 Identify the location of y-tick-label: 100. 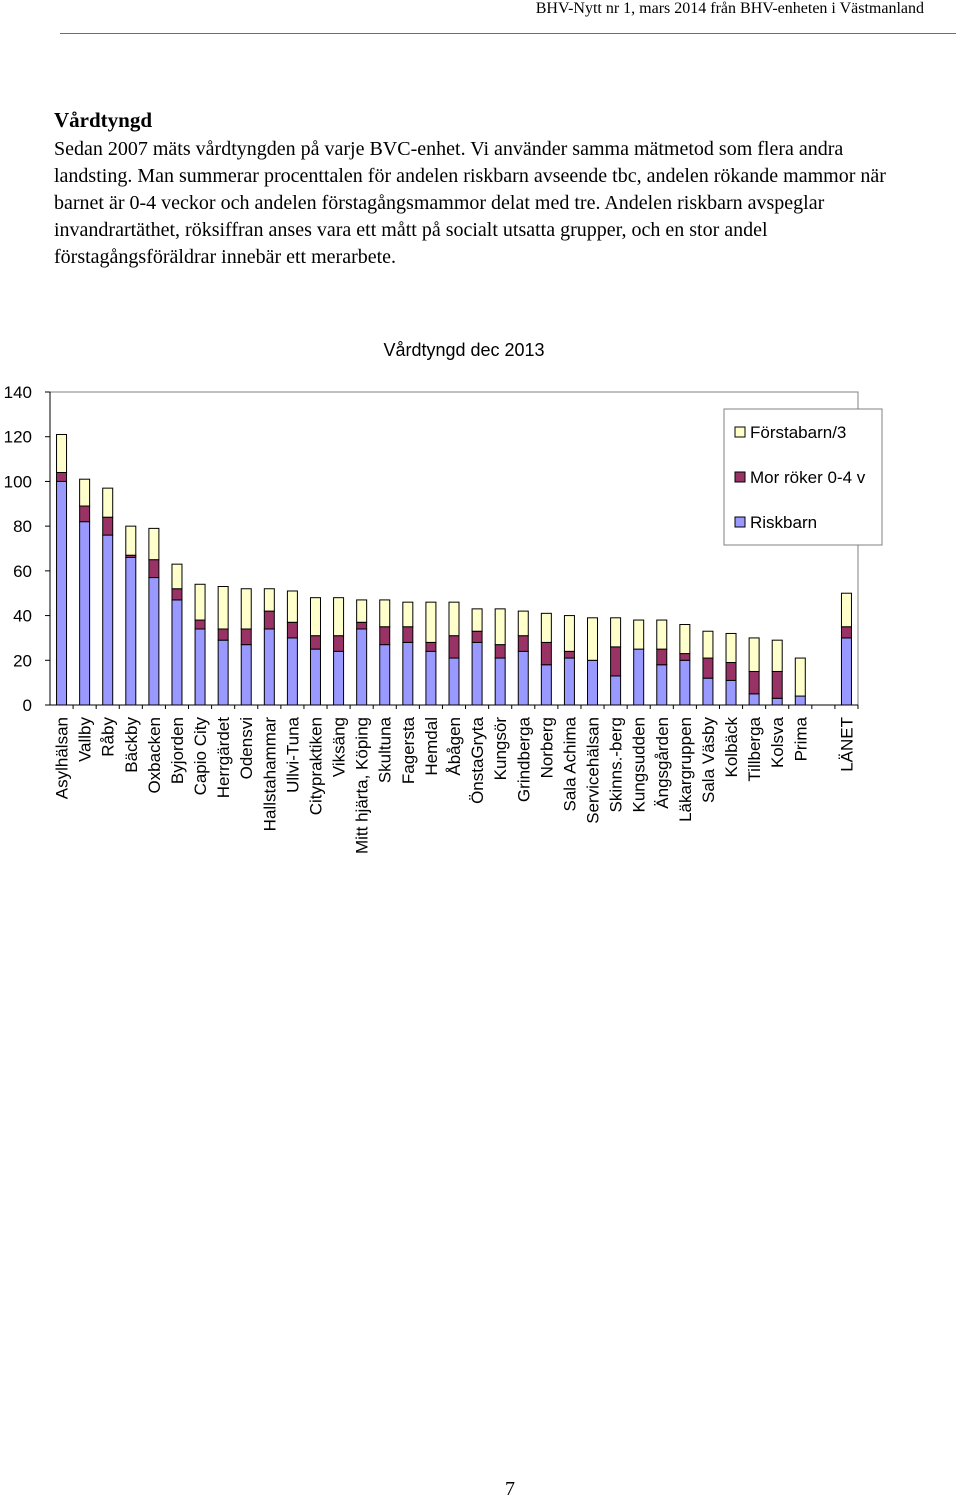
(18, 481).